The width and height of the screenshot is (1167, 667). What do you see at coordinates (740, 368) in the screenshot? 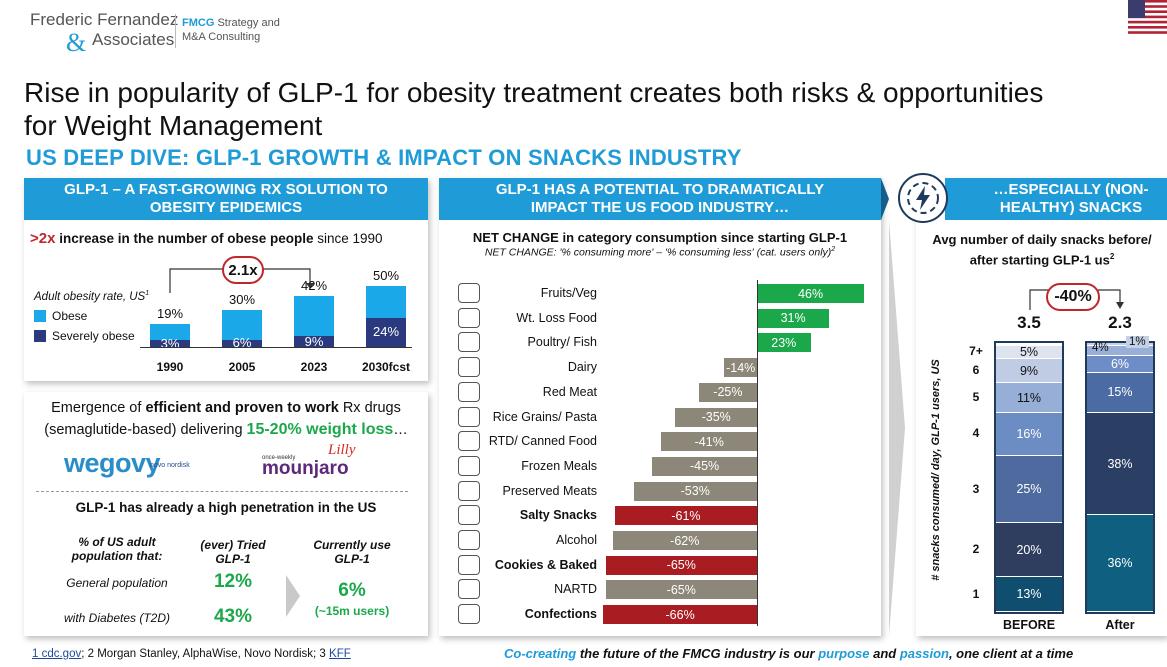
I see `category-bar: -14%` at bounding box center [740, 368].